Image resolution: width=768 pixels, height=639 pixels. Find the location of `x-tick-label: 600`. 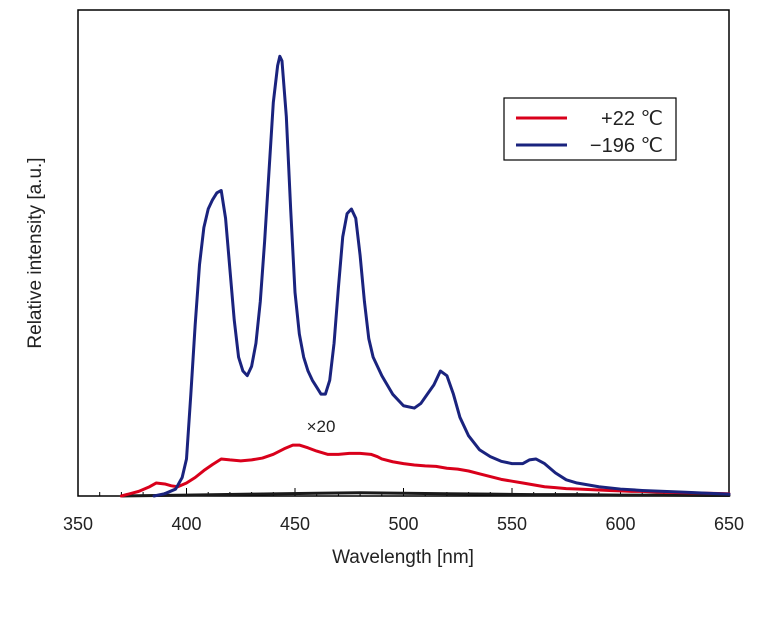

x-tick-label: 600 is located at coordinates (620, 524).